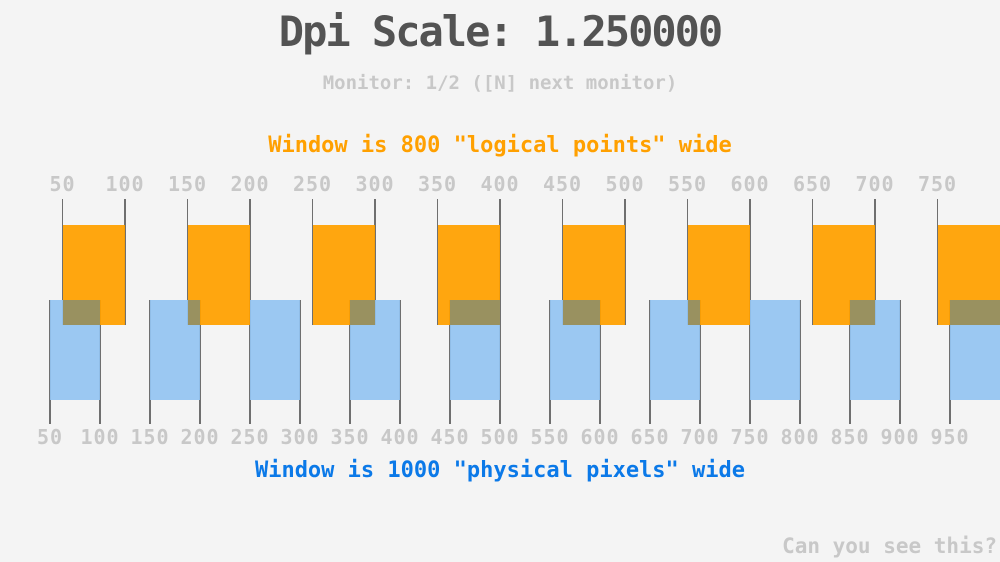 Image resolution: width=1000 pixels, height=562 pixels. I want to click on bottom-ruler-label: 700, so click(700, 437).